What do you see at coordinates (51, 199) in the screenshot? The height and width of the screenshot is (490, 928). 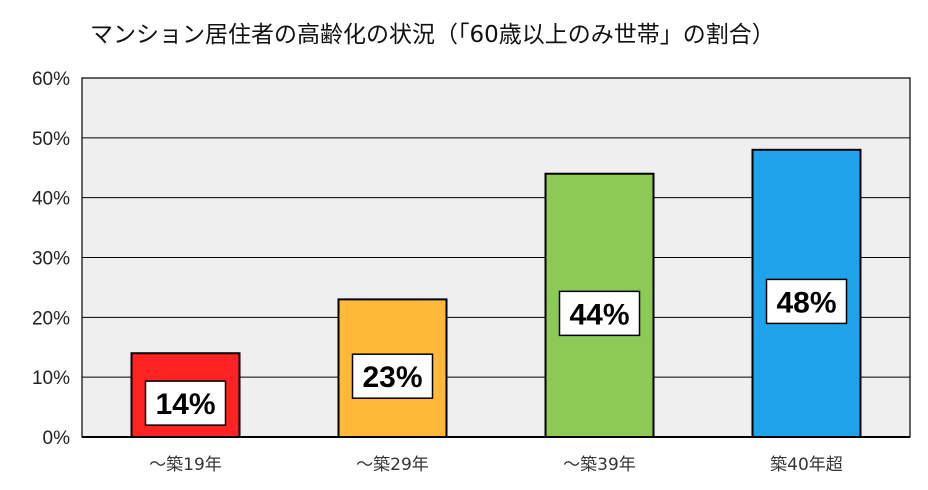 I see `y-tick-label: 40%` at bounding box center [51, 199].